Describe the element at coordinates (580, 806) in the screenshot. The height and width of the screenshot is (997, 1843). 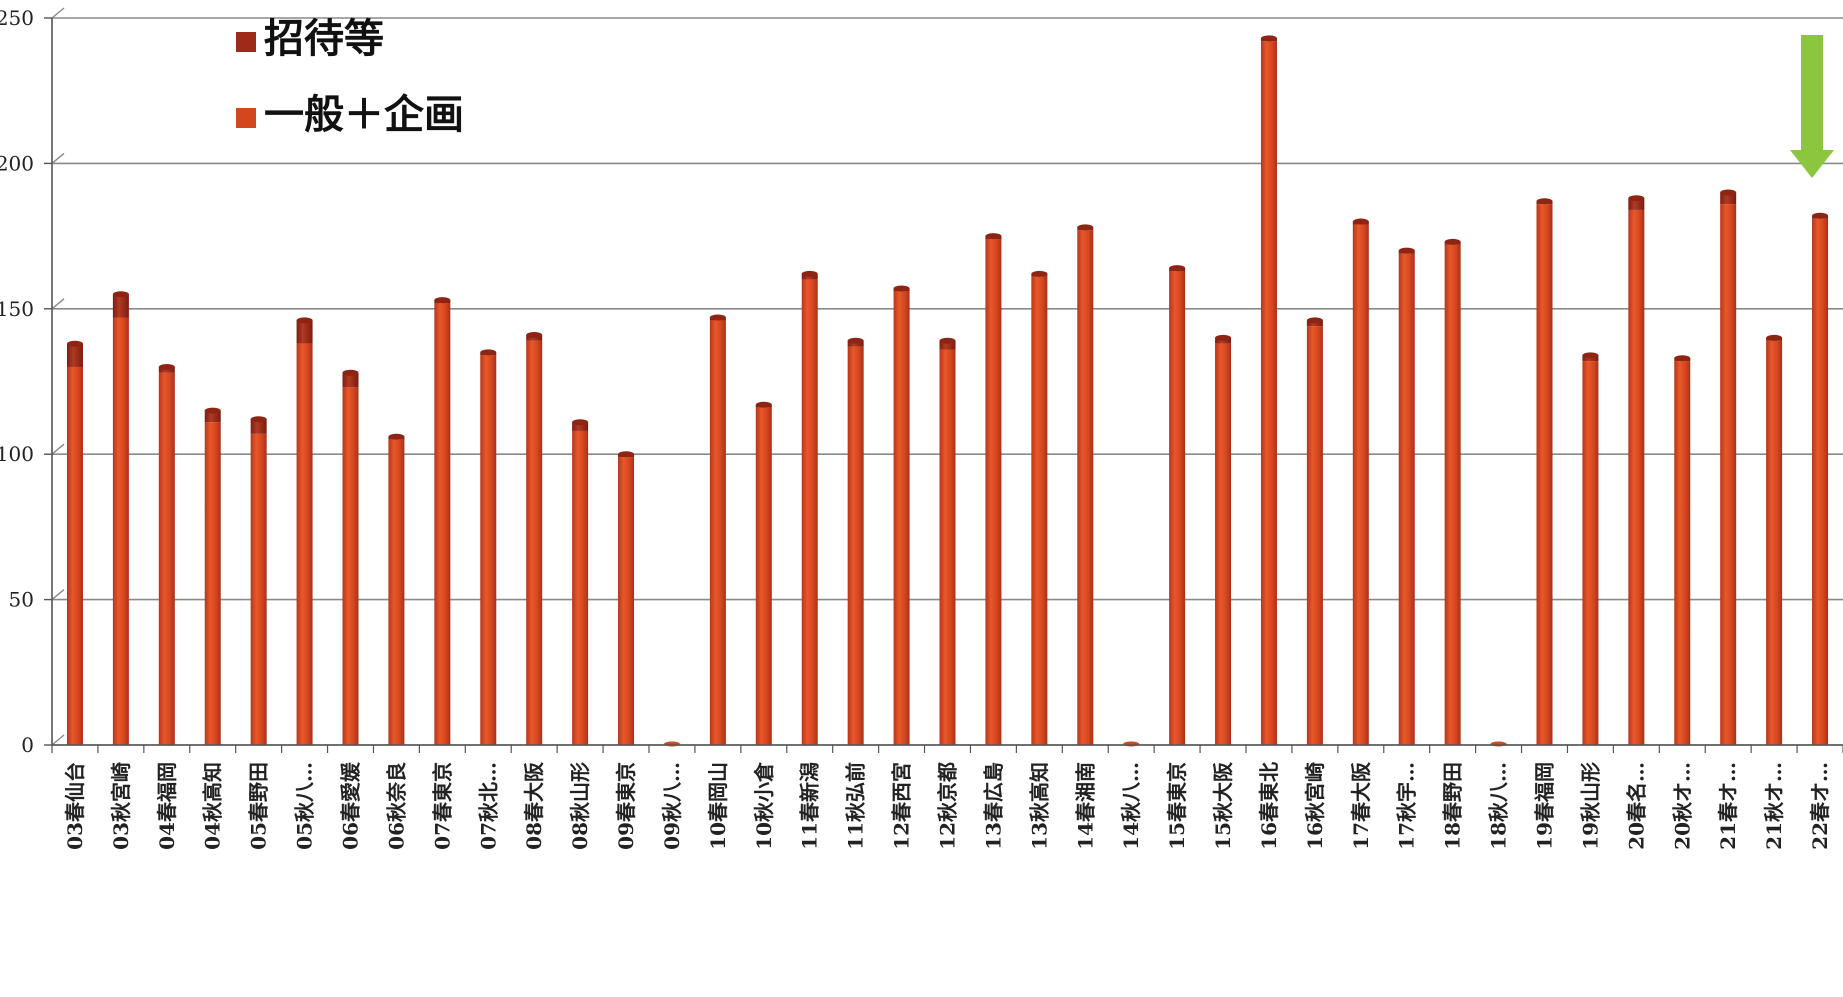
I see `x-tick-label: 08秋山形` at that location.